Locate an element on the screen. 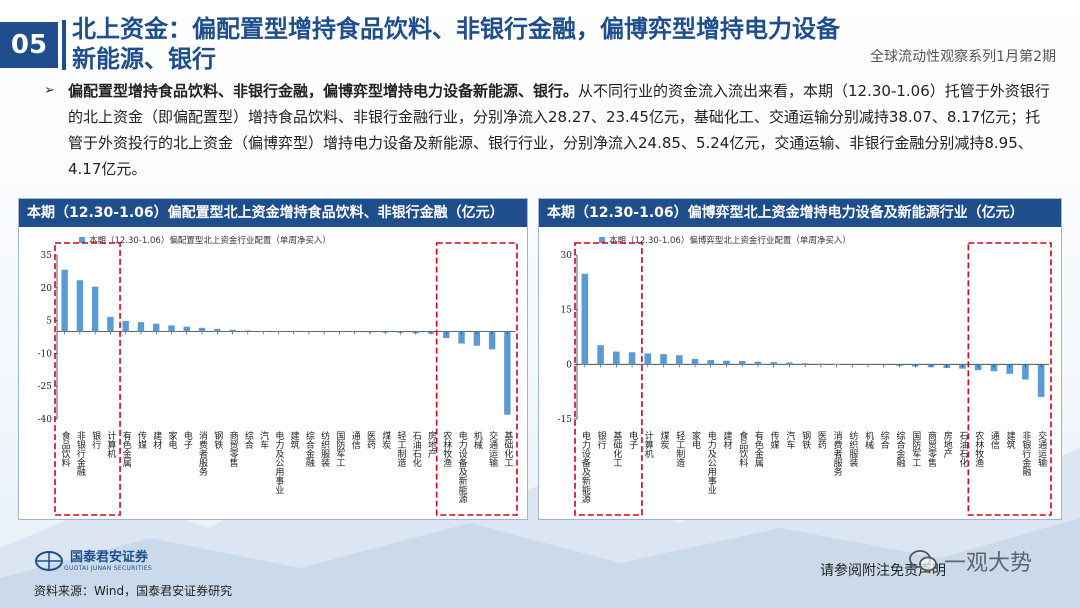 The height and width of the screenshot is (608, 1080). x-category-label: 汽车 is located at coordinates (789, 440).